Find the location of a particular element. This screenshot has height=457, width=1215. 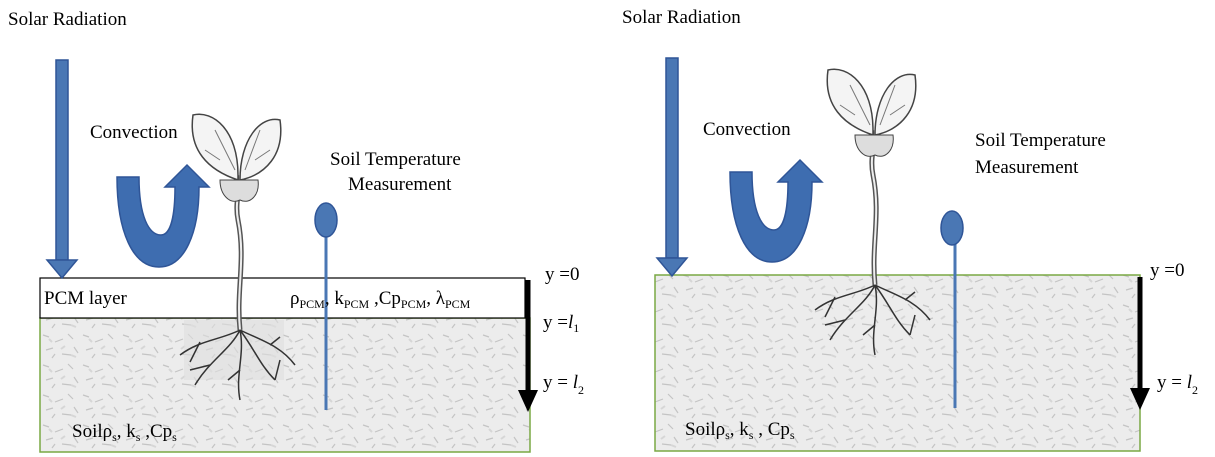

soil-props: Soilρs, ks , Cps is located at coordinates (740, 430).